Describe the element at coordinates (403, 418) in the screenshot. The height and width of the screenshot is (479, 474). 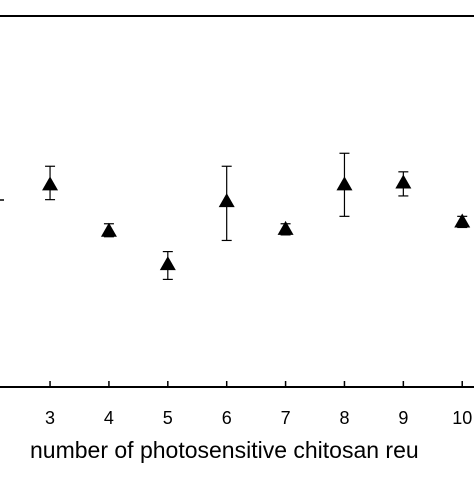
I see `x-tick-label: 9` at that location.